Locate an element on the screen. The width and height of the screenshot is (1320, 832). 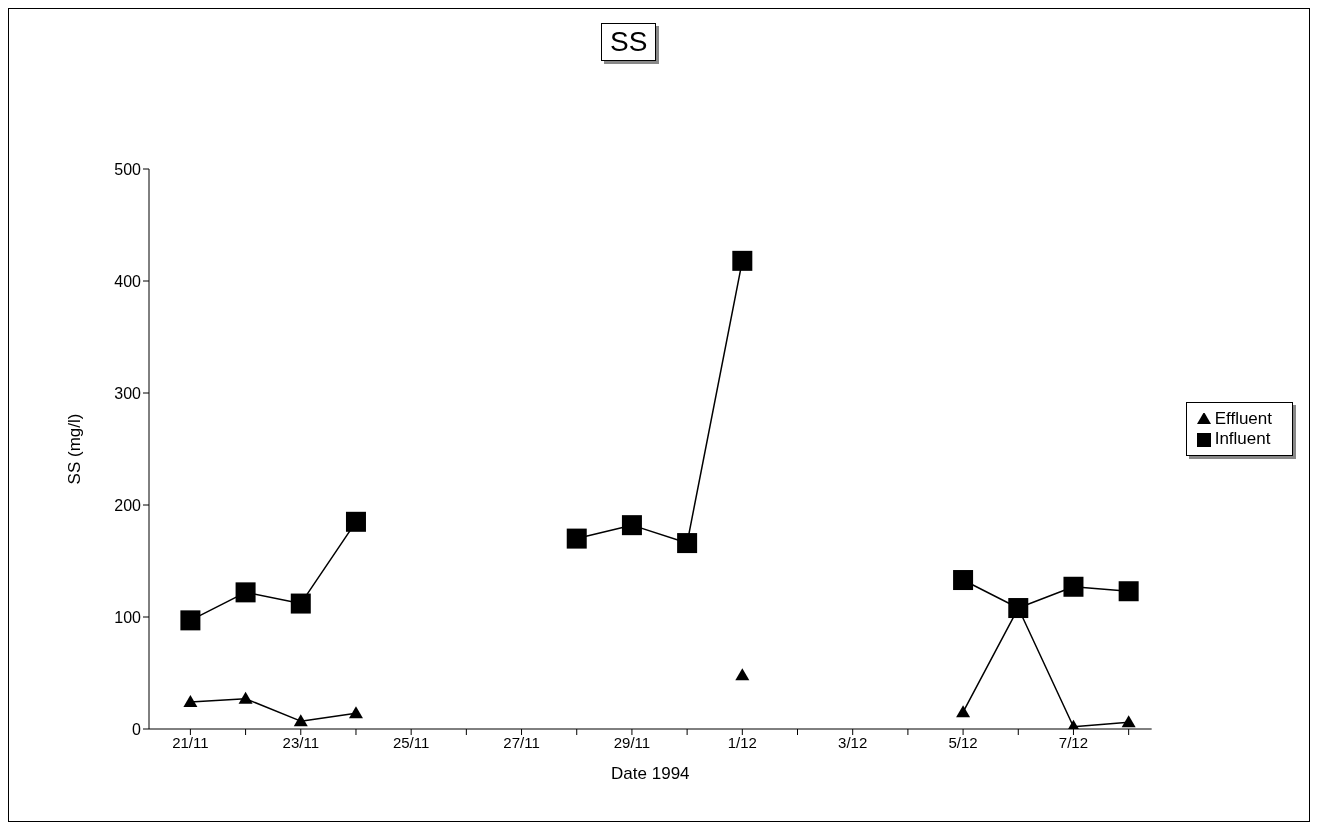
x-tick-label: 25/11 is located at coordinates (411, 742).